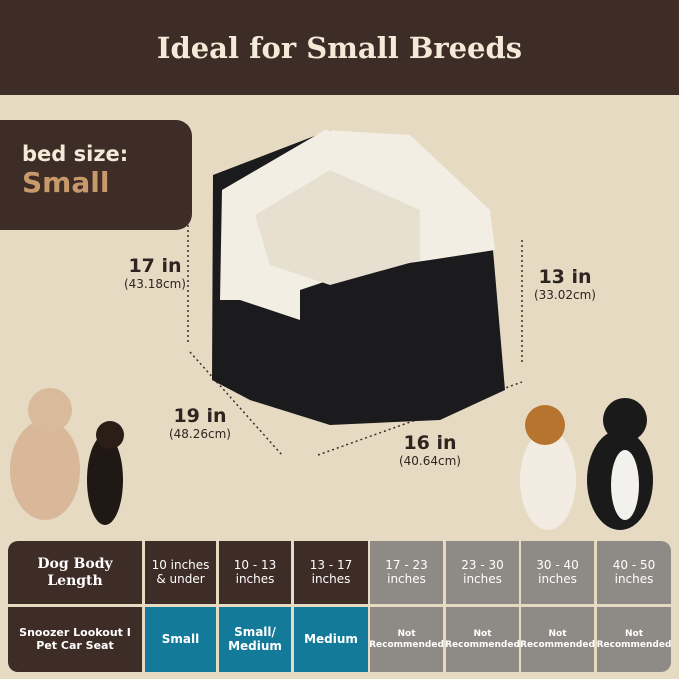 The height and width of the screenshot is (679, 679). I want to click on bed-size-value: Small, so click(66, 182).